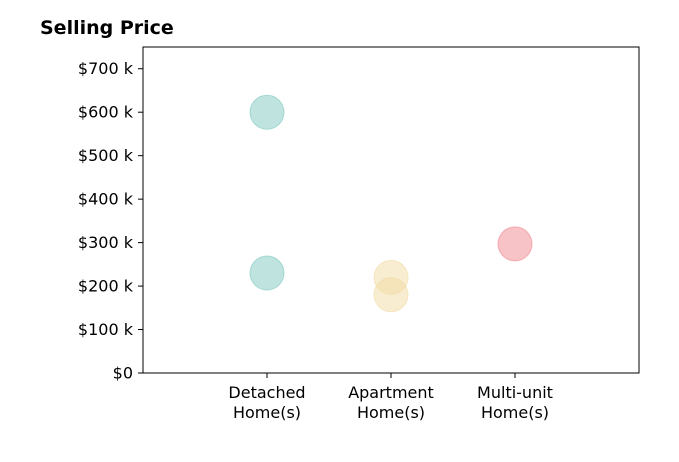 This screenshot has height=462, width=679. Describe the element at coordinates (391, 402) in the screenshot. I see `x-tick-label: Apartment Home(s)` at that location.